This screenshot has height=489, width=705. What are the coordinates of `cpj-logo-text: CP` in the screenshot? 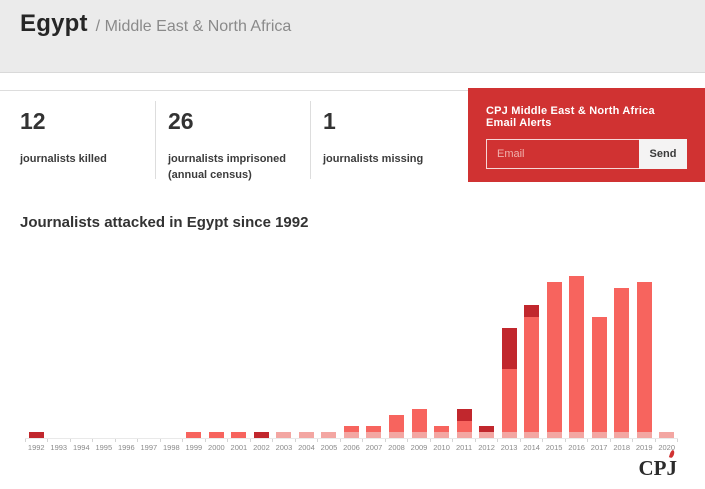 It's located at (652, 468).